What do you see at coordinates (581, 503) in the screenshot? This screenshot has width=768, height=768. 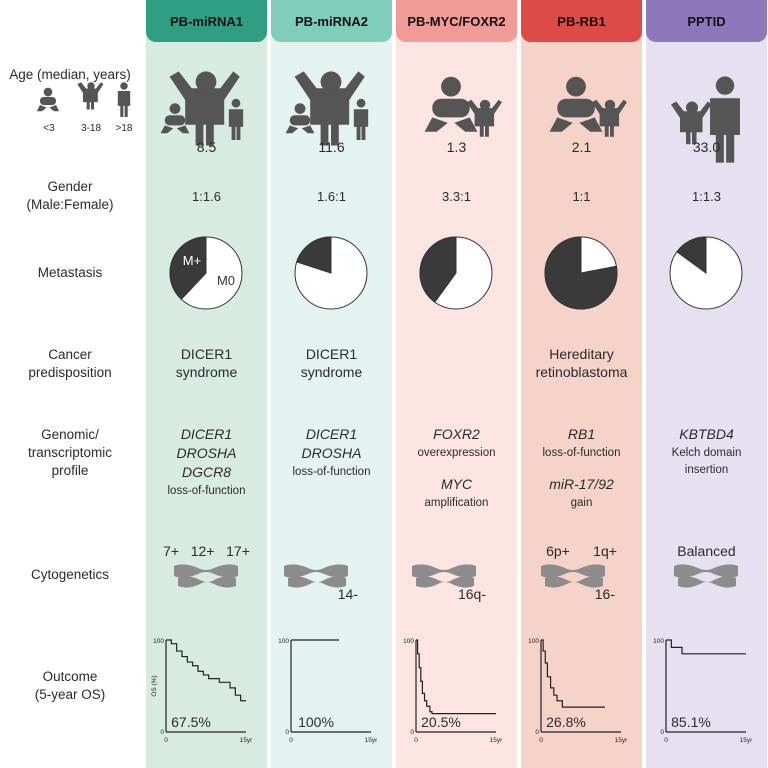 I see `genomic-line: gain` at bounding box center [581, 503].